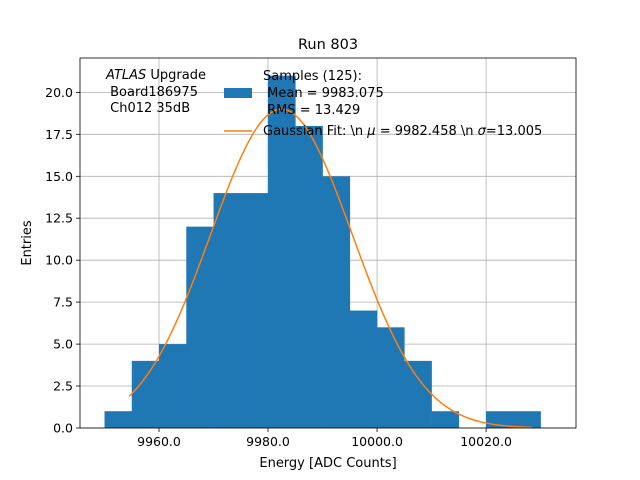  Describe the element at coordinates (238, 93) in the screenshot. I see `legend-hist-swatch` at that location.